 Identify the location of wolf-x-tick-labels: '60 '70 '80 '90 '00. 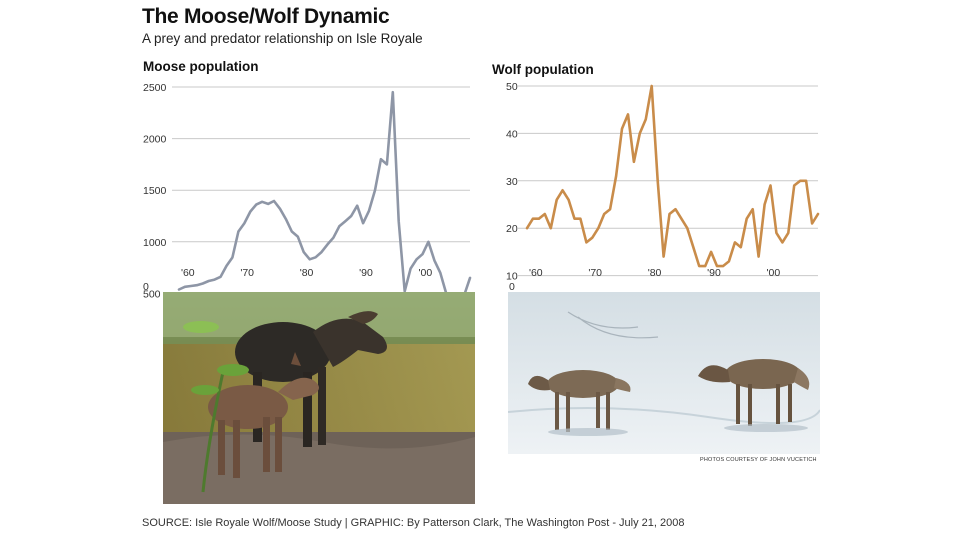
(654, 273).